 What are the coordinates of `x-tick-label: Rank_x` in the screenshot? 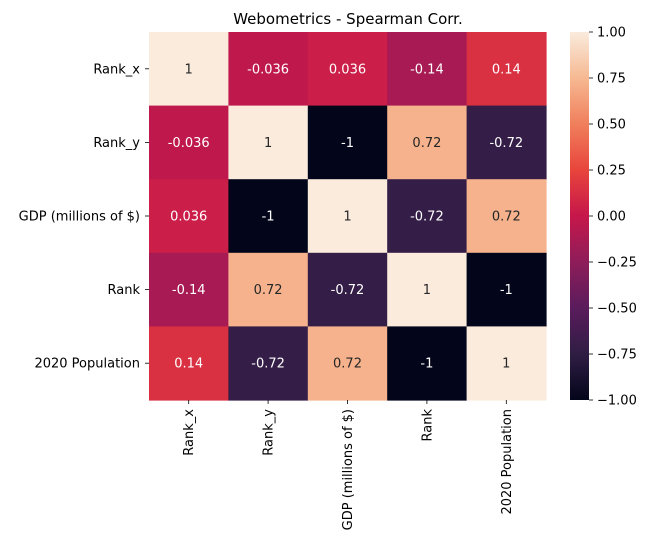 It's located at (189, 432).